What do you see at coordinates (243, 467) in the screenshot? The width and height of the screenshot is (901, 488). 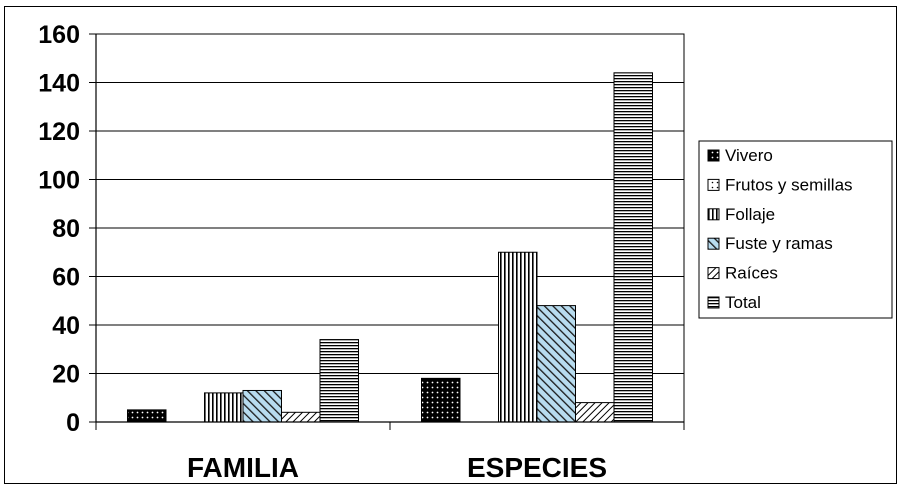 I see `x-category-label: FAMILIA` at bounding box center [243, 467].